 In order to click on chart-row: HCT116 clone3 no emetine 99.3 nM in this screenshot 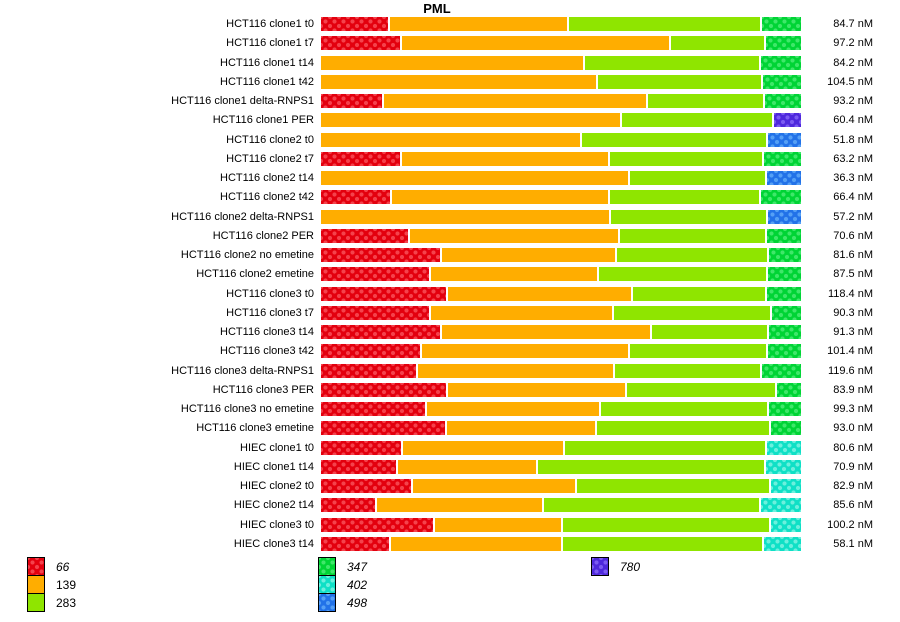, I will do `click(436, 411)`.